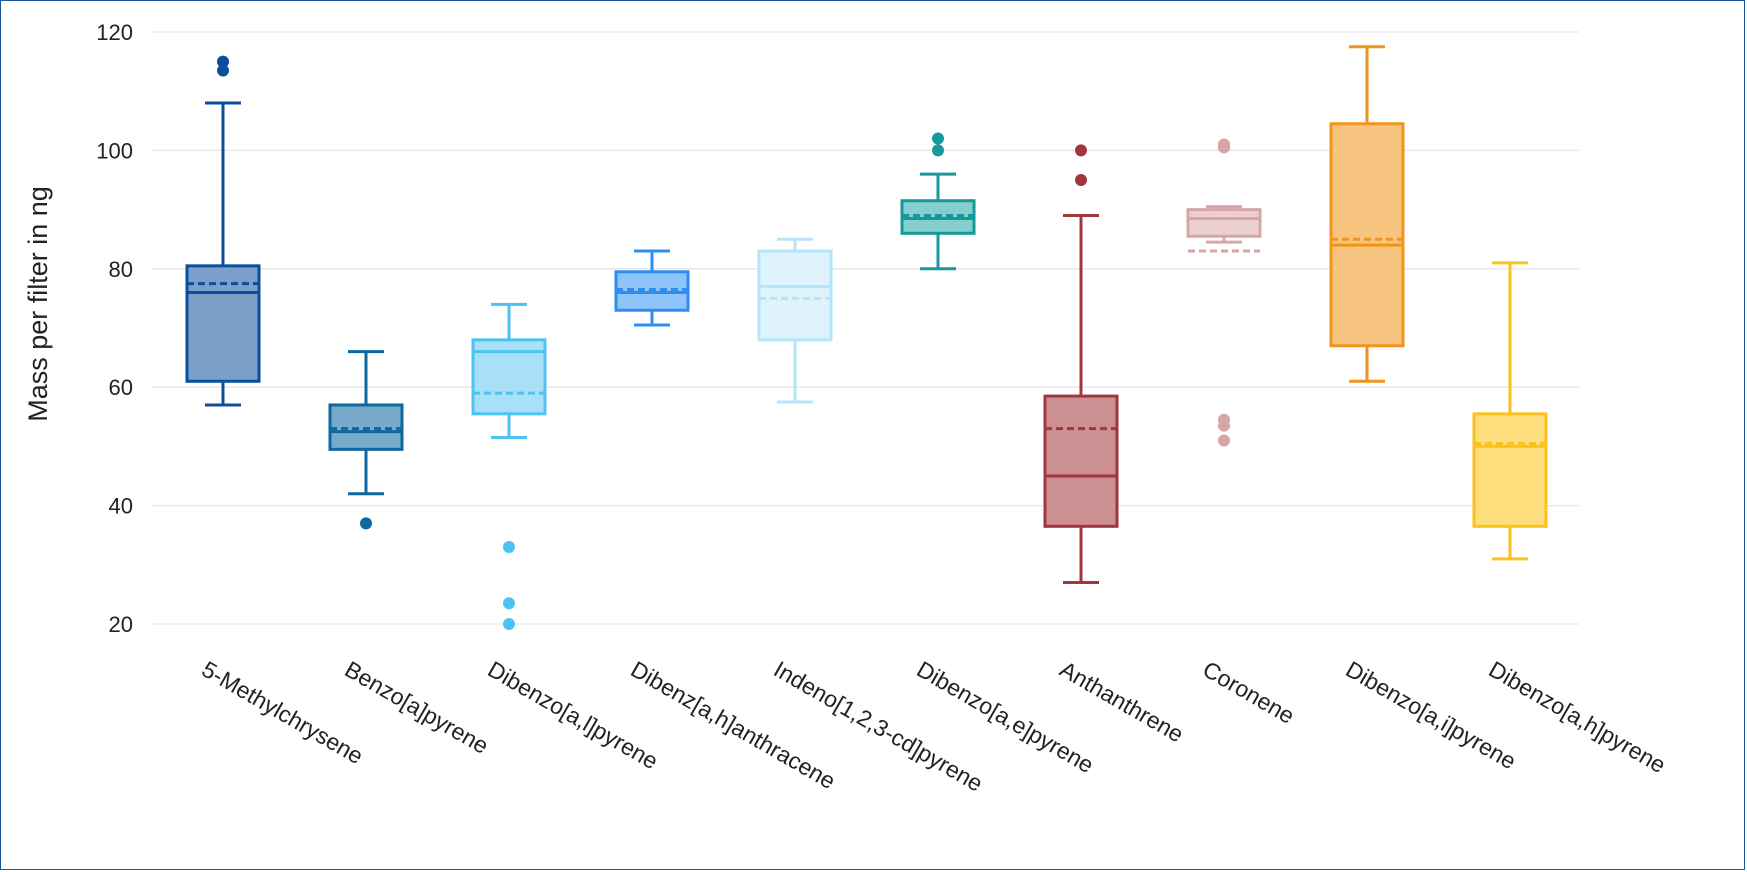 This screenshot has width=1747, height=872. What do you see at coordinates (652, 288) in the screenshot?
I see `box-dibenz-a-h-anthracene` at bounding box center [652, 288].